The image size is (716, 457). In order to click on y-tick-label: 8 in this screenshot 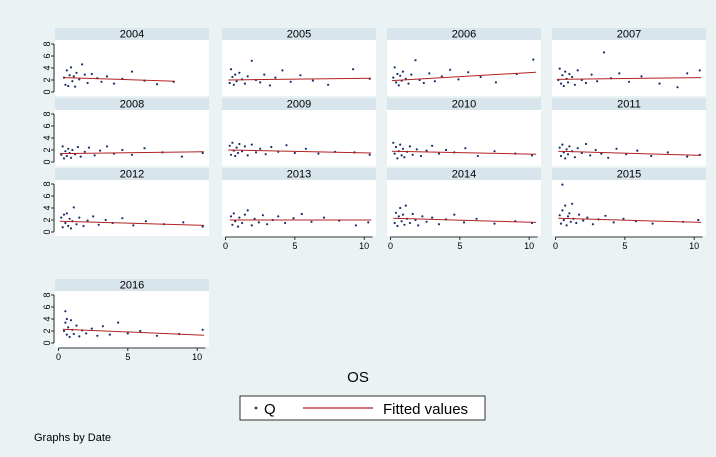, I will do `click(47, 43)`.